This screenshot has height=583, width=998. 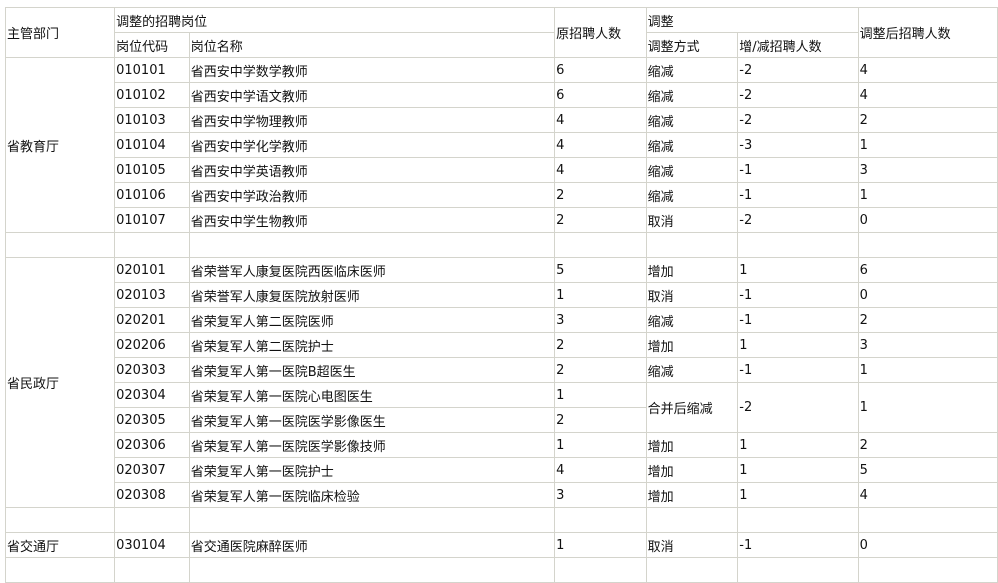 What do you see at coordinates (600, 320) in the screenshot?
I see `original-count: 3` at bounding box center [600, 320].